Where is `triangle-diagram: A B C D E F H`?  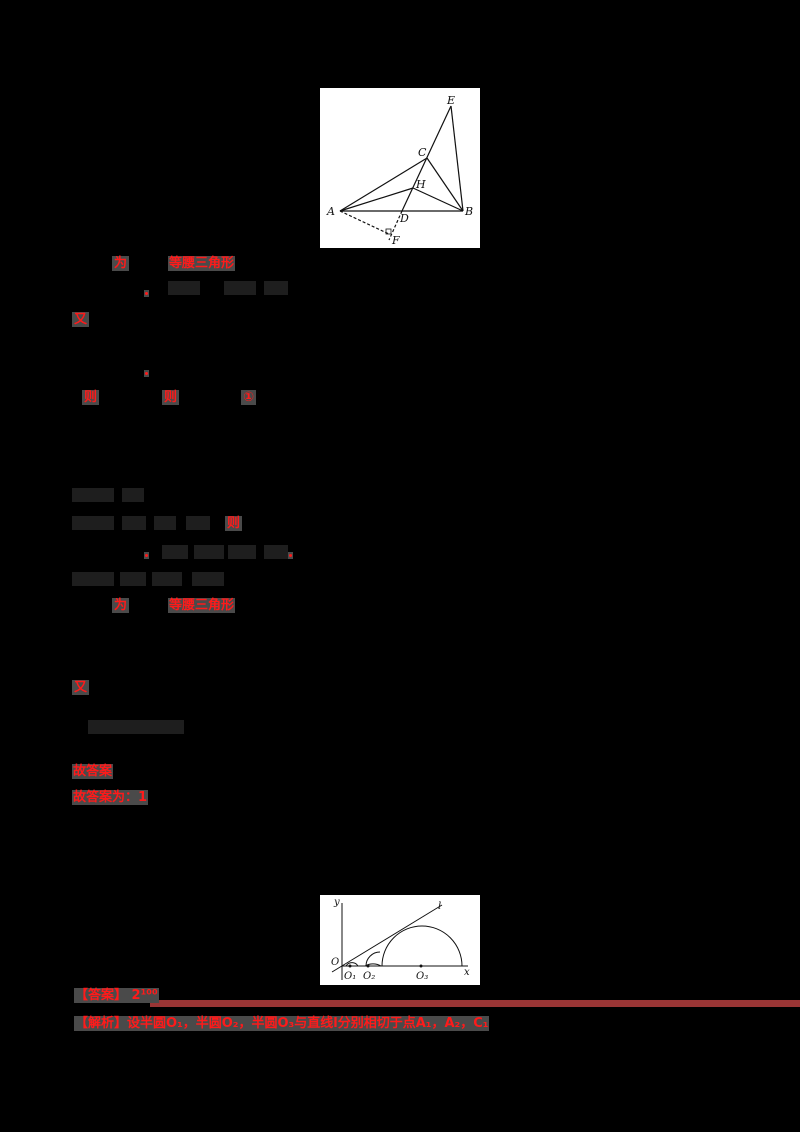
triangle-diagram: A B C D E F H is located at coordinates (399, 170).